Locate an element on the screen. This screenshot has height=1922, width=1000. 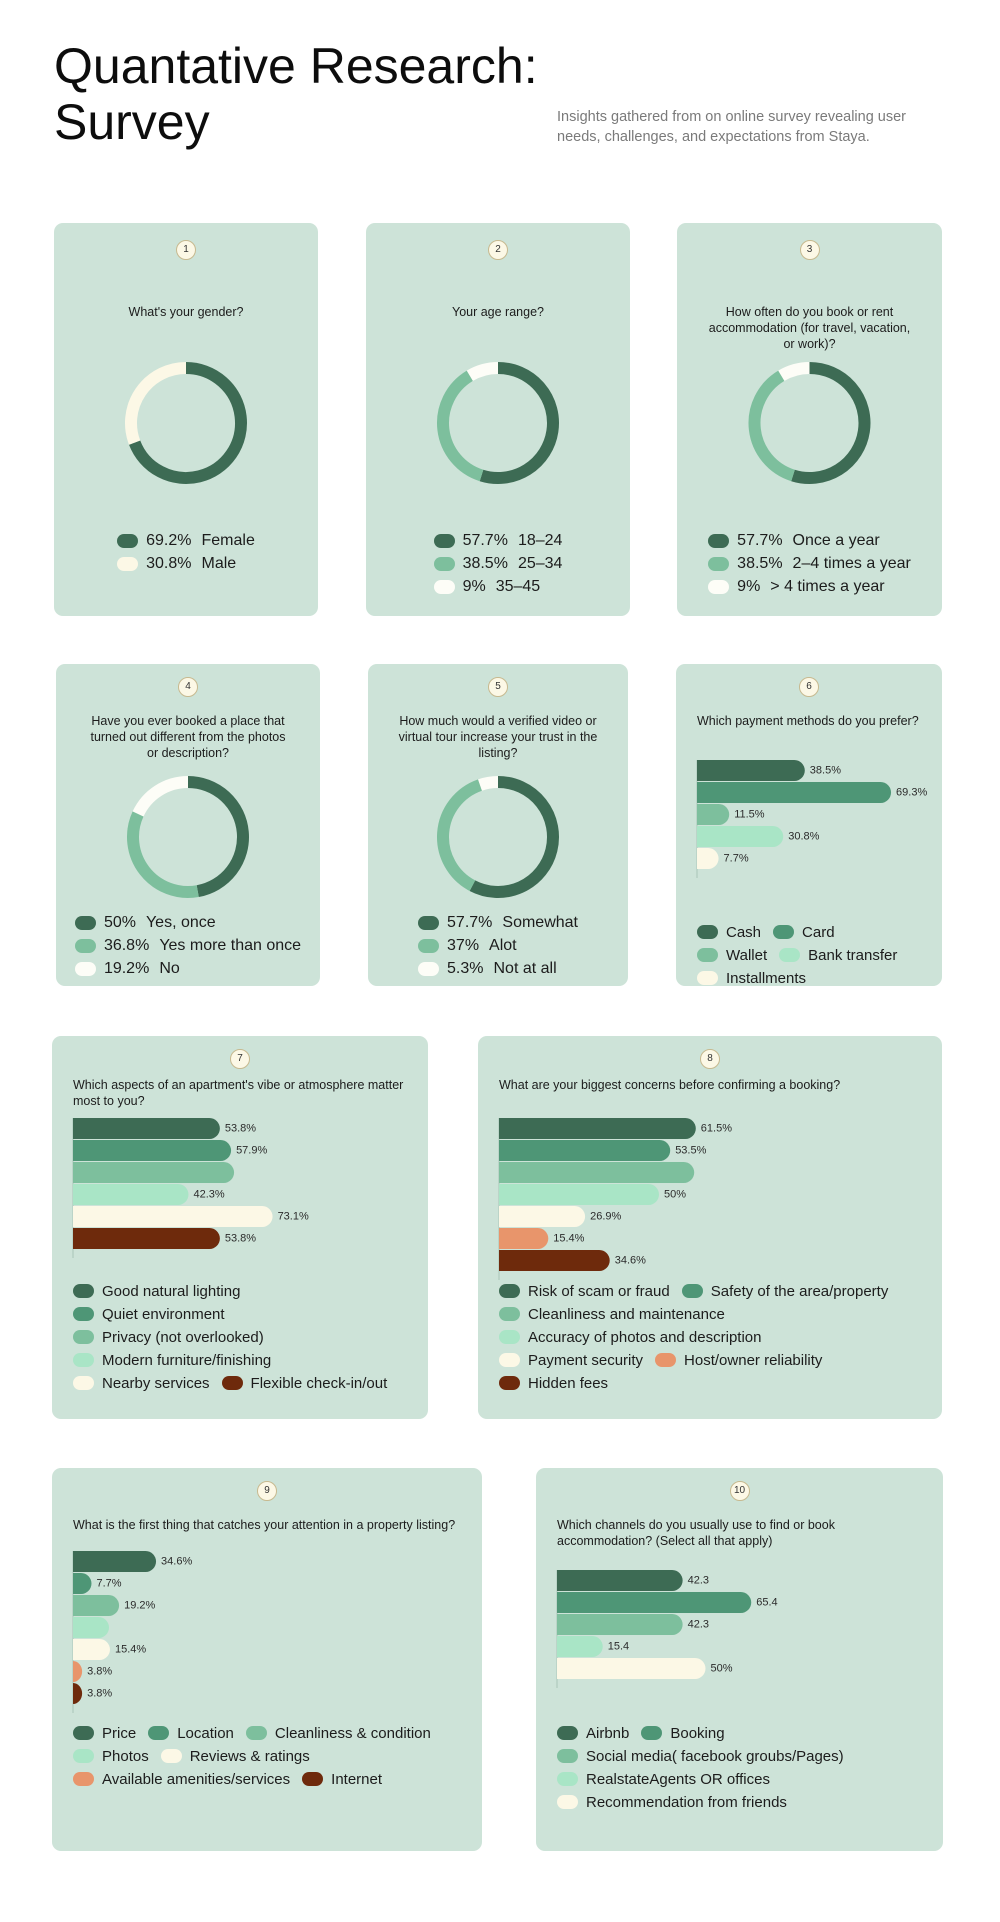
value-label: 11.5% is located at coordinates (749, 814).